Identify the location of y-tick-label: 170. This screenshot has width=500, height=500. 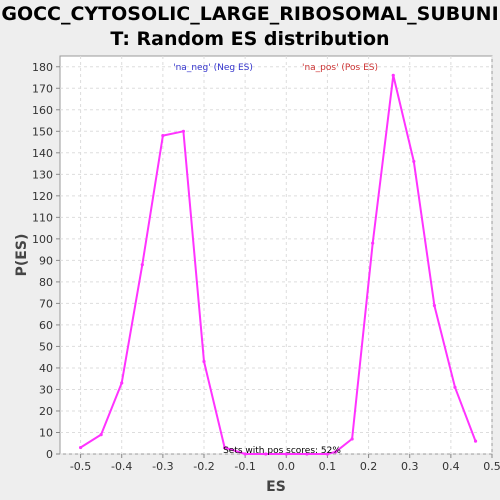
(42, 88).